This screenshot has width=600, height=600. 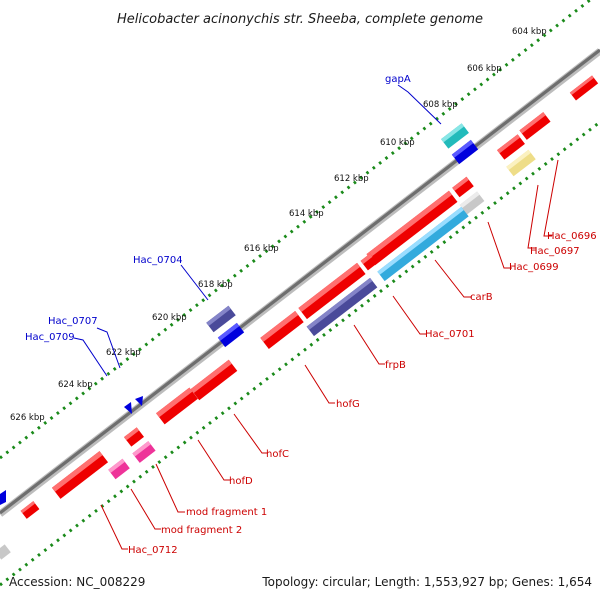 What do you see at coordinates (398, 79) in the screenshot?
I see `gene-label: gapA` at bounding box center [398, 79].